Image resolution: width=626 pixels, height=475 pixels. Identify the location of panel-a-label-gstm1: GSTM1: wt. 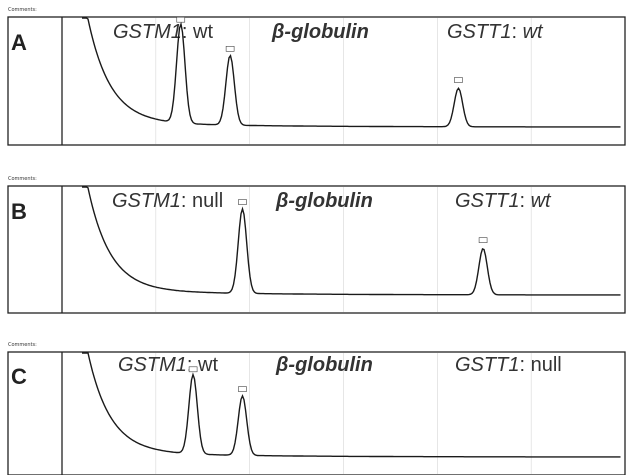
(163, 32).